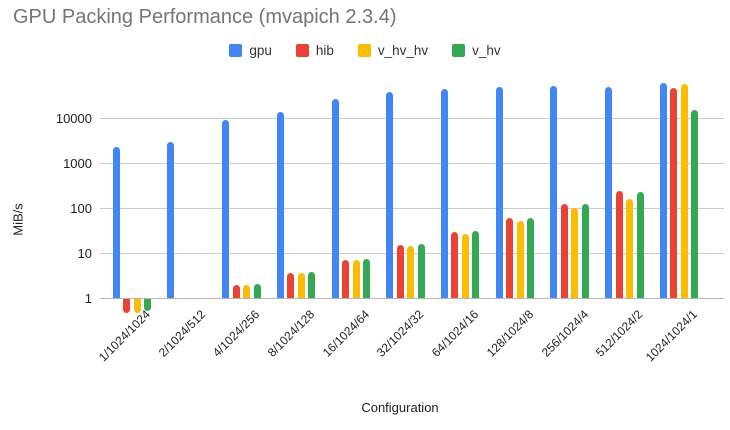 This screenshot has height=430, width=730. What do you see at coordinates (181, 333) in the screenshot?
I see `x-tick-label: 2/1024/512` at bounding box center [181, 333].